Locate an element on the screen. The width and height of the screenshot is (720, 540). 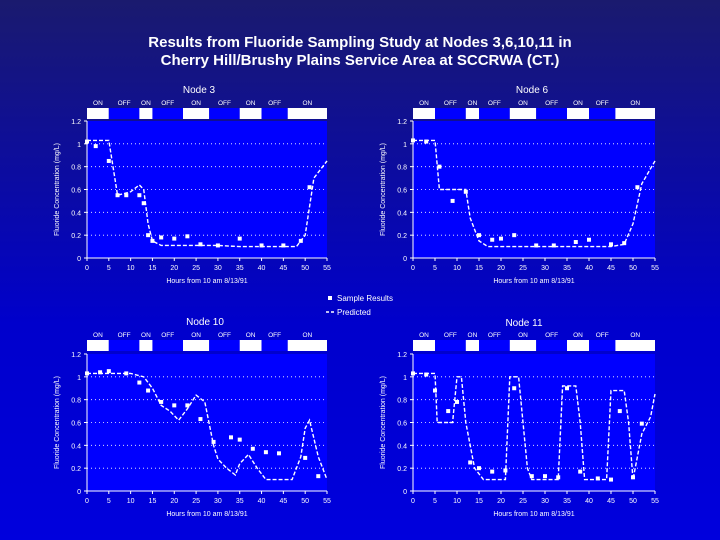
x-tick-label: 30 is located at coordinates (218, 268).